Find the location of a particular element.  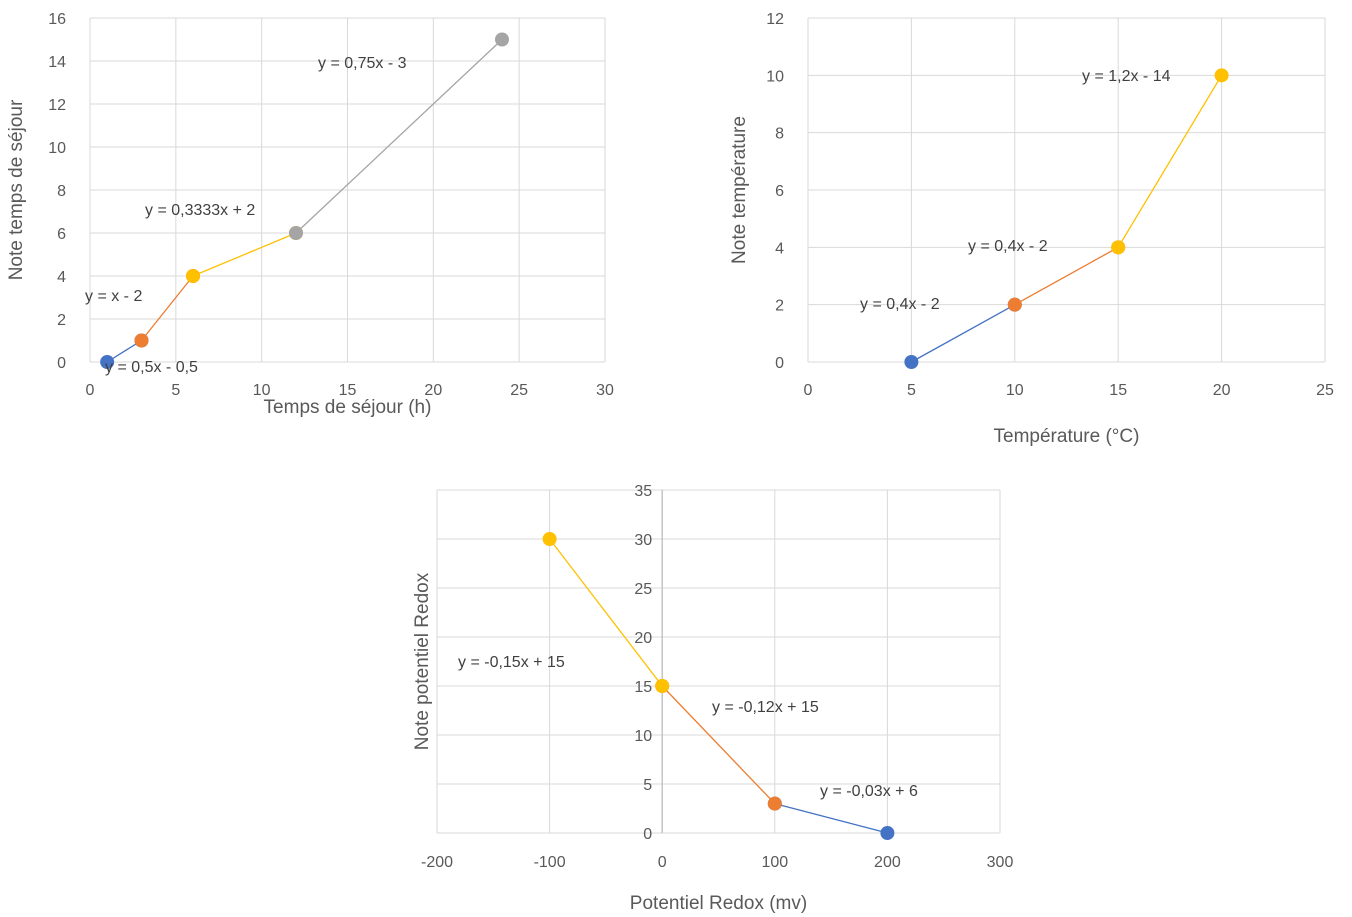

y-tick-label: 35 is located at coordinates (643, 491).